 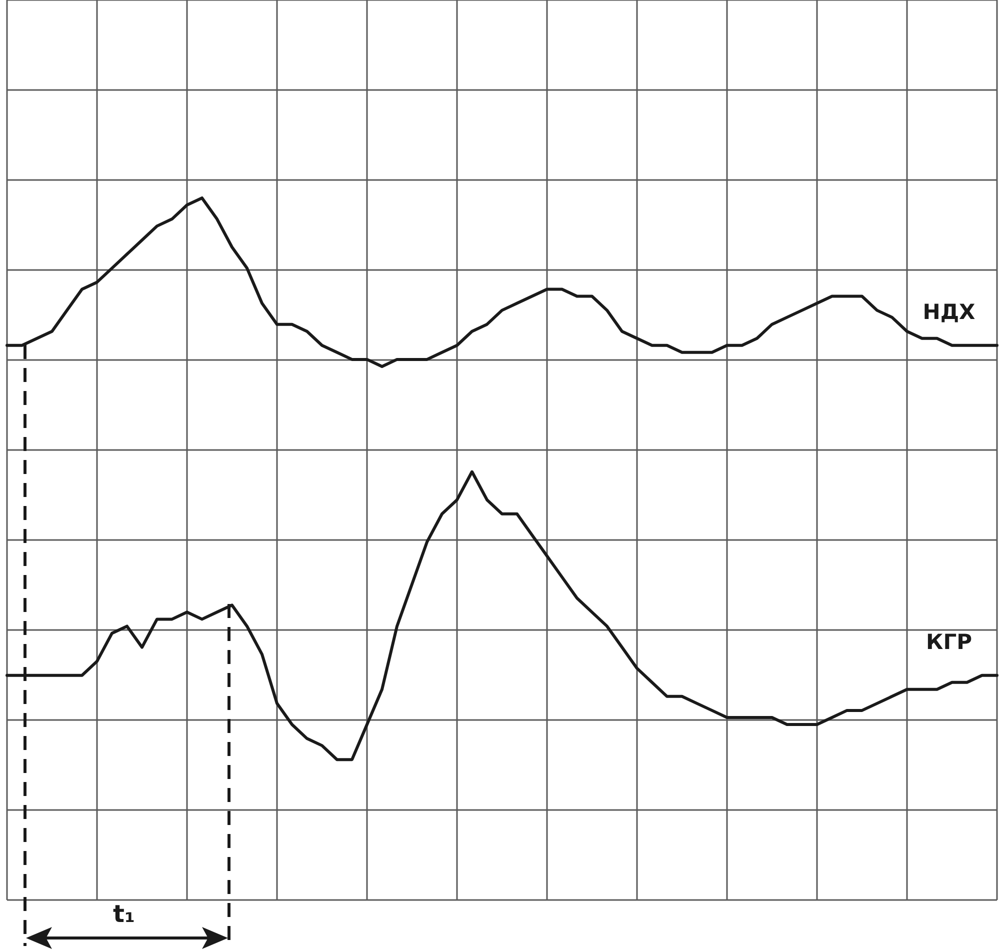 What do you see at coordinates (949, 312) in the screenshot?
I see `series-label: НДХ` at bounding box center [949, 312].